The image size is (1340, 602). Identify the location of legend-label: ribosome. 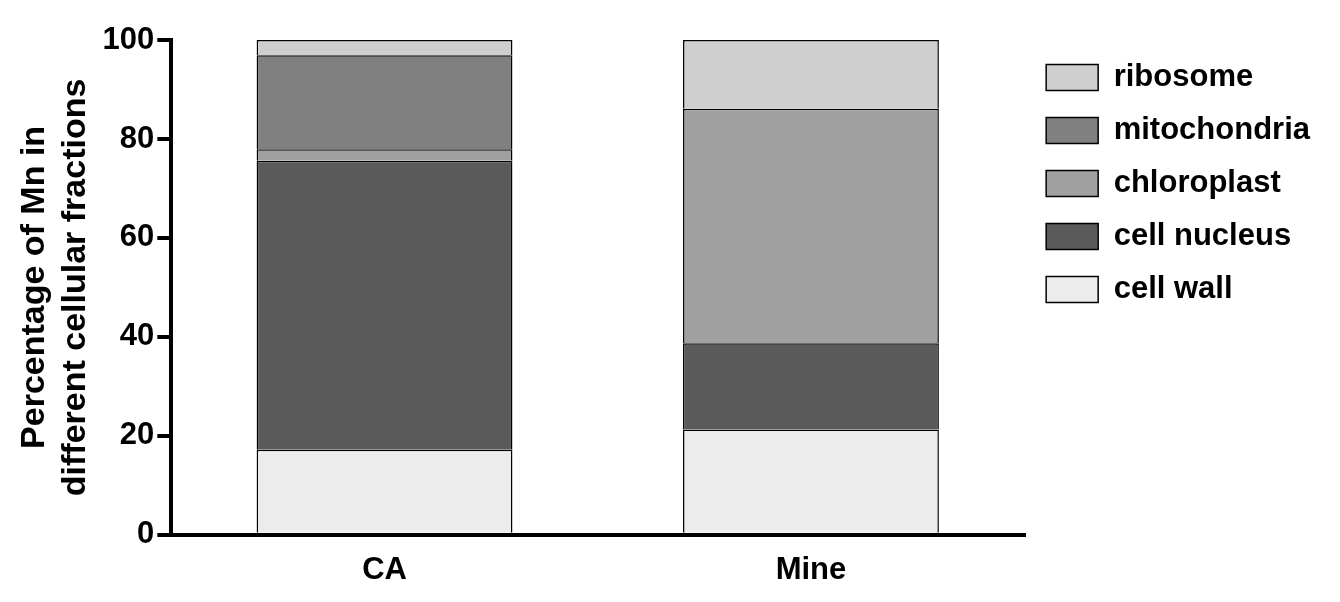
(1183, 76).